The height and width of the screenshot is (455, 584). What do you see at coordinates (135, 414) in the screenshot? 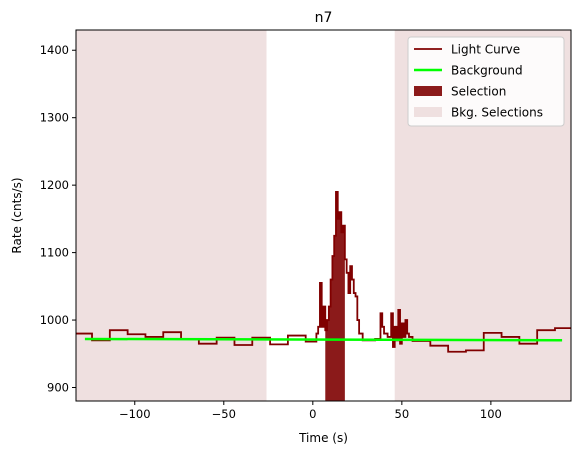
I see `x-tick-label: −100` at bounding box center [135, 414].